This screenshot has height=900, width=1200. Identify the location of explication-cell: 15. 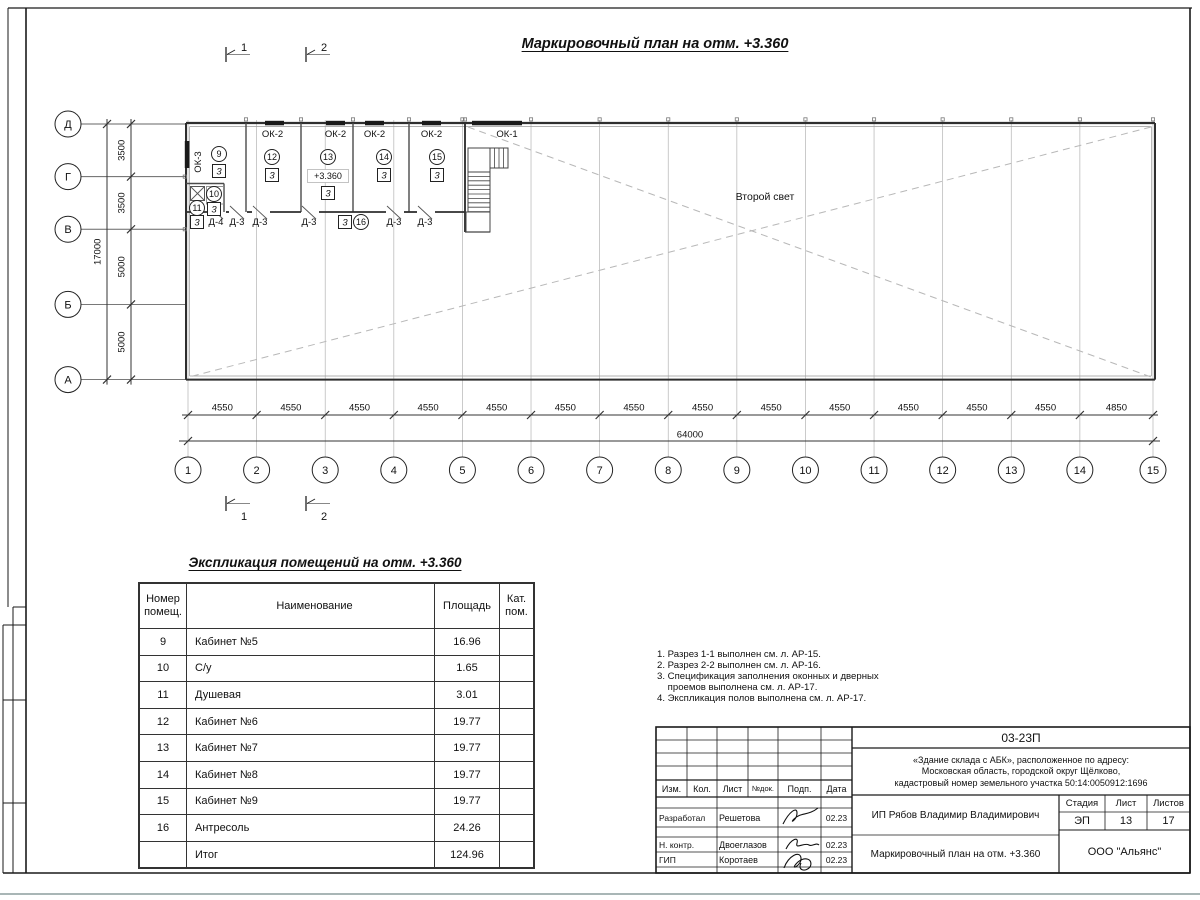
(162, 801).